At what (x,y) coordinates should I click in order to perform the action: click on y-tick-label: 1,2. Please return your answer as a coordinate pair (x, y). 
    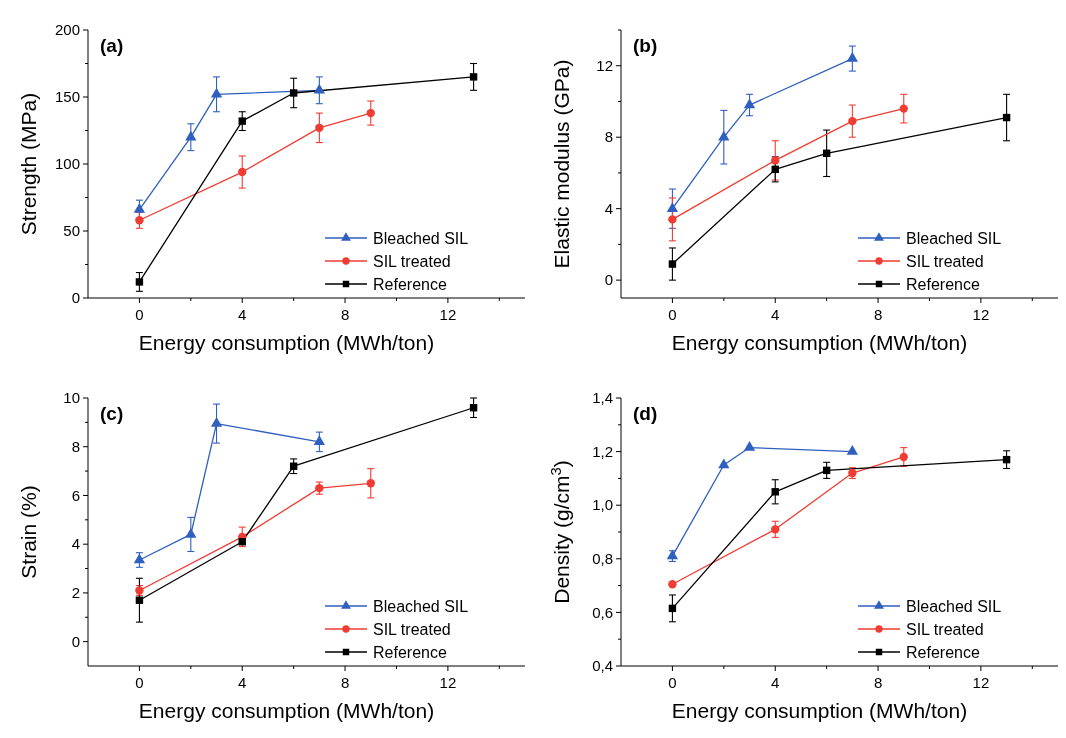
    Looking at the image, I should click on (602, 451).